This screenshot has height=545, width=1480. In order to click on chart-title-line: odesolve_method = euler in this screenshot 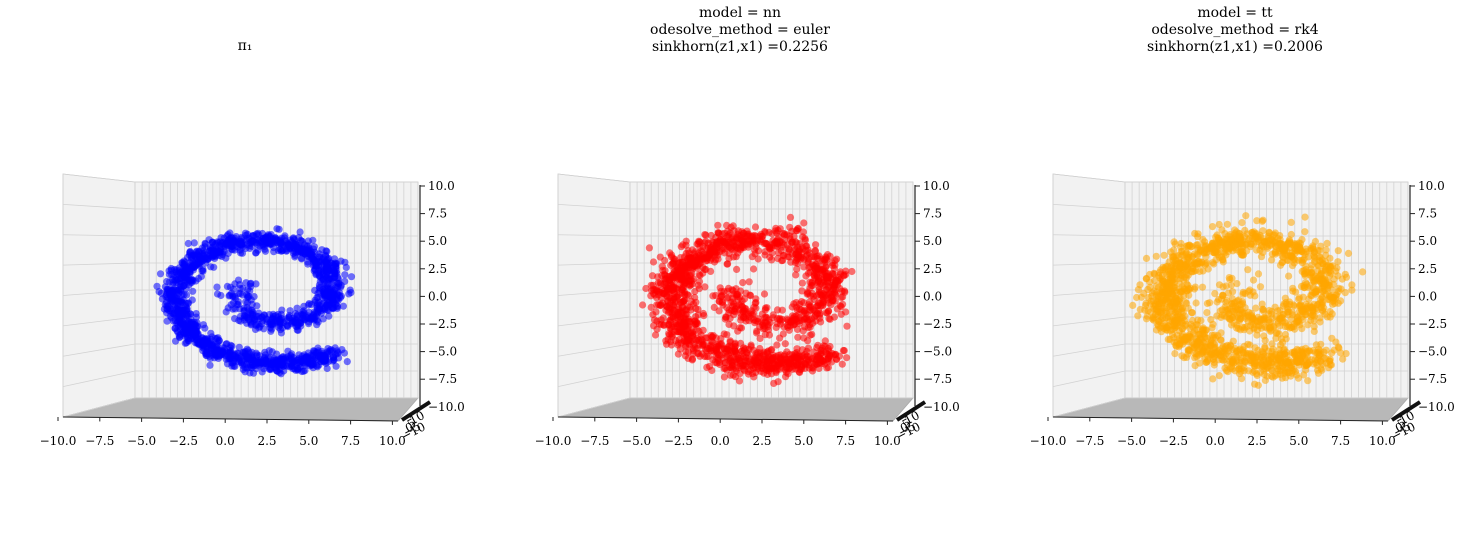, I will do `click(740, 30)`.